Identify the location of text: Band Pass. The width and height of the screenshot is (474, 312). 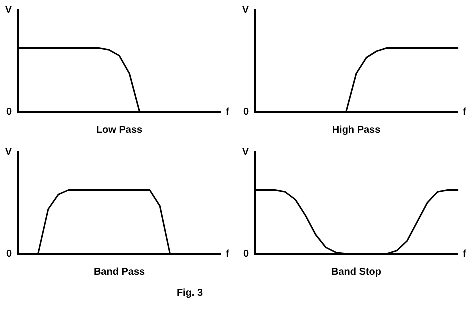
(120, 272).